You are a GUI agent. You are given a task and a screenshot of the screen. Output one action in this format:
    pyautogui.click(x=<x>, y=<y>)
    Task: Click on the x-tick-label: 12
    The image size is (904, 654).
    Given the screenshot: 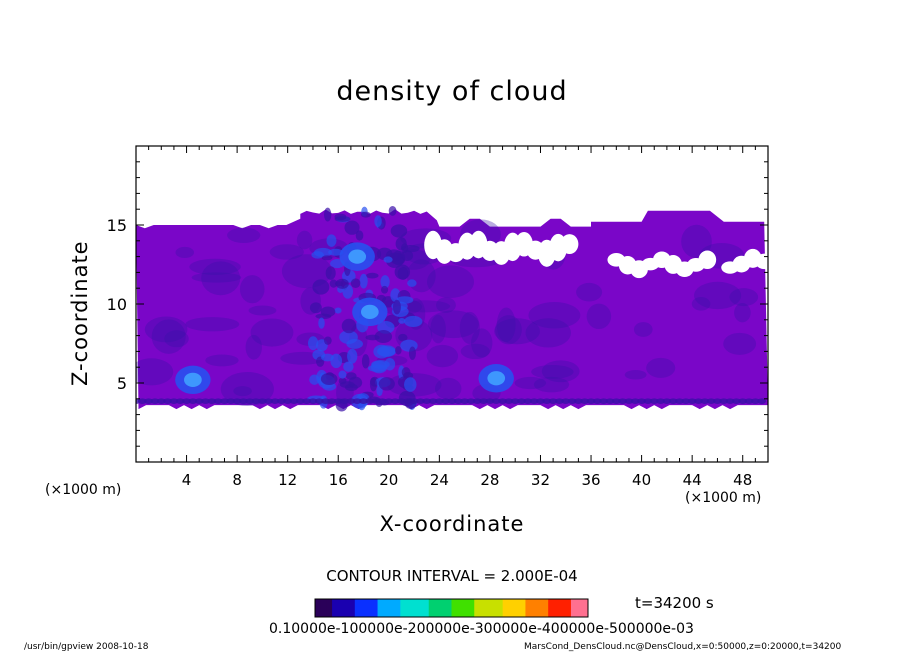 What is the action you would take?
    pyautogui.click(x=287, y=480)
    